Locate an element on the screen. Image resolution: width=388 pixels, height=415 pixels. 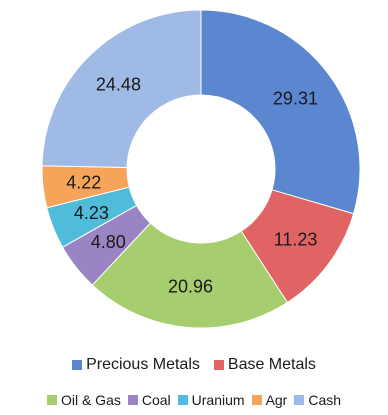
legend-label-cash: Cash is located at coordinates (325, 400).